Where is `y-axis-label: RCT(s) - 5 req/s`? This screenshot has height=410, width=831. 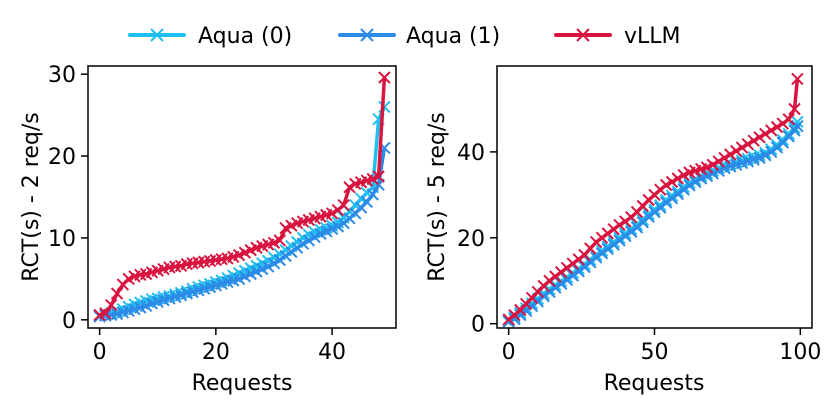
y-axis-label: RCT(s) - 5 req/s is located at coordinates (437, 196).